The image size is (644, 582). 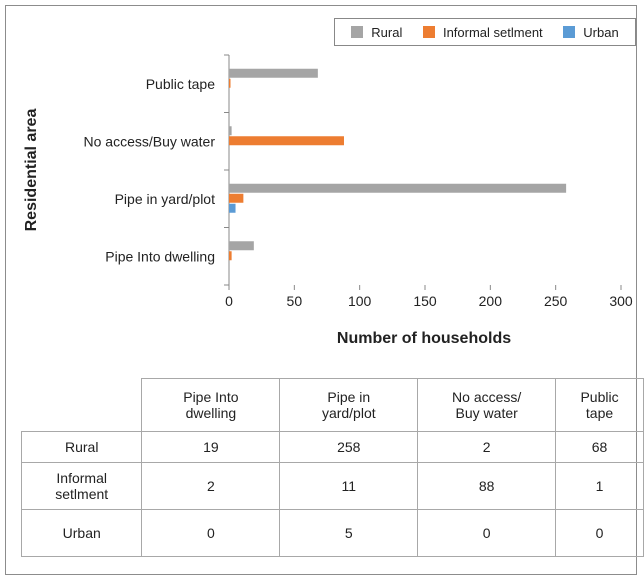 I want to click on table-cell: 1, so click(x=599, y=486).